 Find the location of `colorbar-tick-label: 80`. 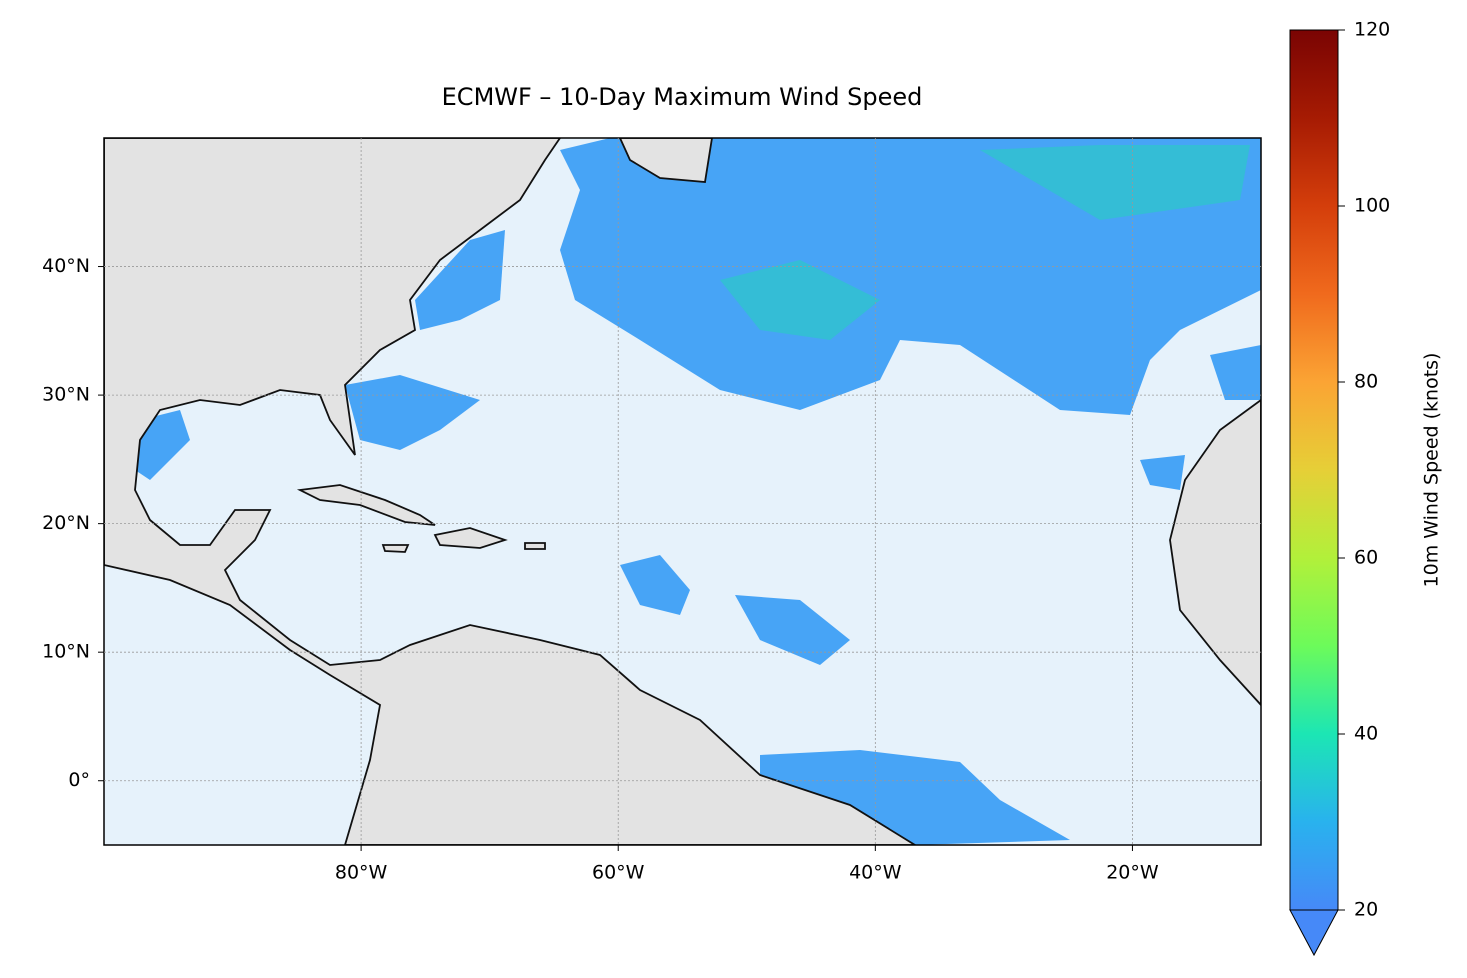

colorbar-tick-label: 80 is located at coordinates (1366, 382).